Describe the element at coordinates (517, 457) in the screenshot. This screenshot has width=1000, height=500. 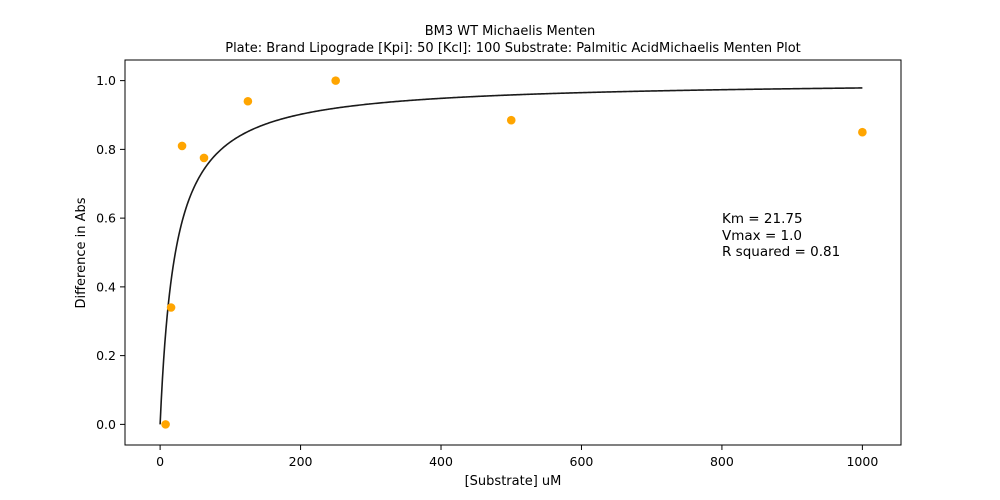
I see `x-axis-ticks: 0 200 400 600 800 1000` at that location.